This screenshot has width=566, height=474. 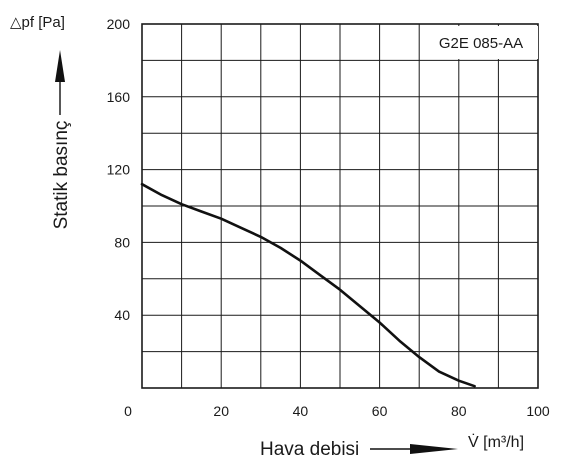 What do you see at coordinates (434, 449) in the screenshot?
I see `x-axis-arrow-icon` at bounding box center [434, 449].